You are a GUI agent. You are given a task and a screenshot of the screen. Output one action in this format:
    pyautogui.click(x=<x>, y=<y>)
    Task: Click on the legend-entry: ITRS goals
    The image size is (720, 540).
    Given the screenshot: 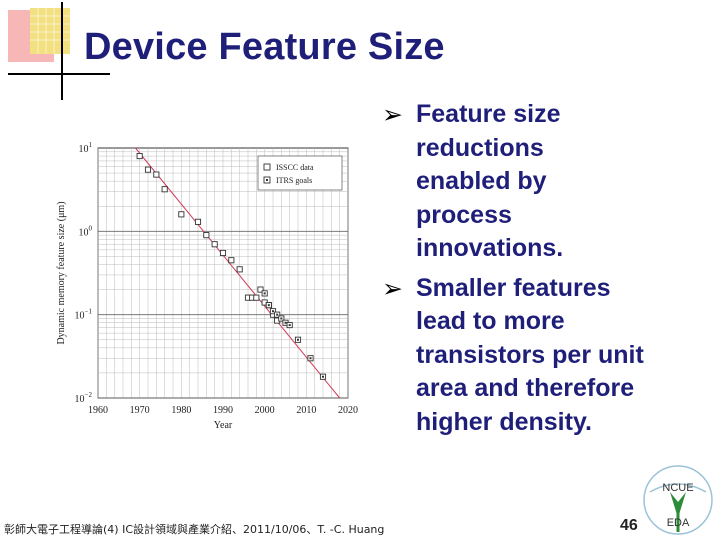 What is the action you would take?
    pyautogui.click(x=294, y=180)
    